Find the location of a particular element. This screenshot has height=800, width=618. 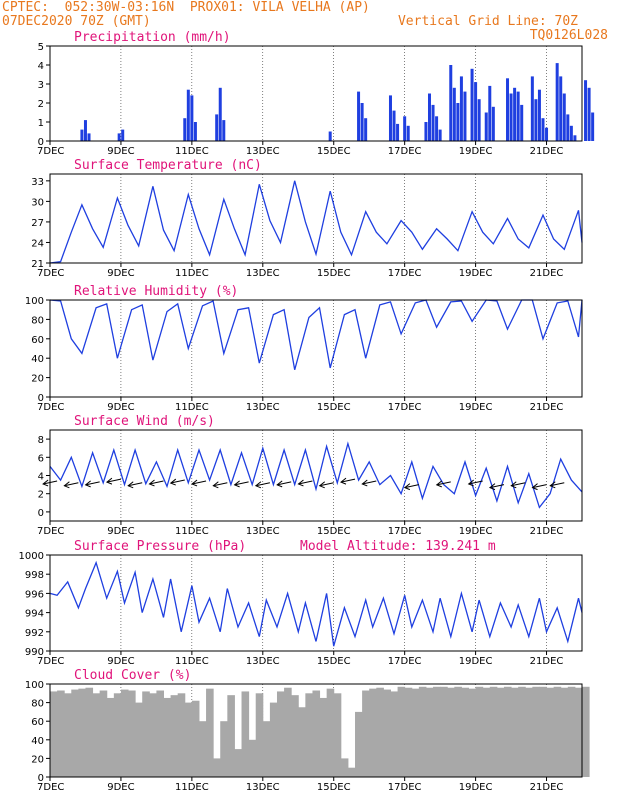

y-tick-label: 21 is located at coordinates (37, 264).